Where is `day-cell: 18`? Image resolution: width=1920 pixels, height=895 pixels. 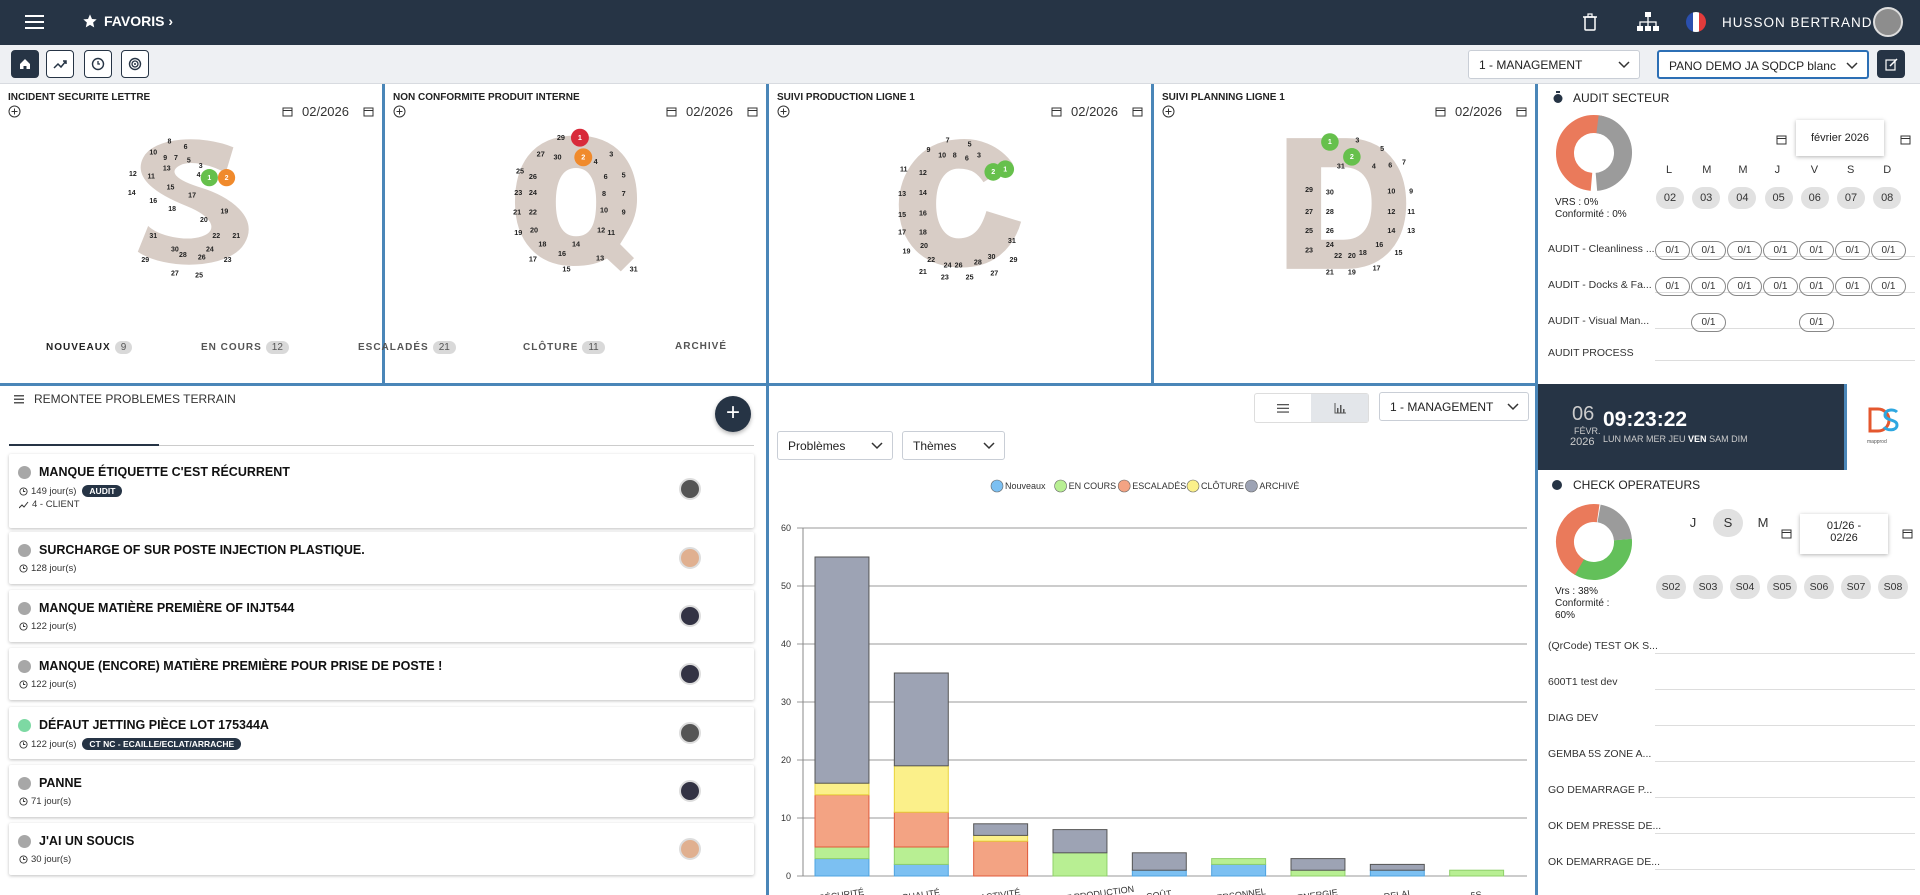
day-cell: 18 is located at coordinates (1363, 253).